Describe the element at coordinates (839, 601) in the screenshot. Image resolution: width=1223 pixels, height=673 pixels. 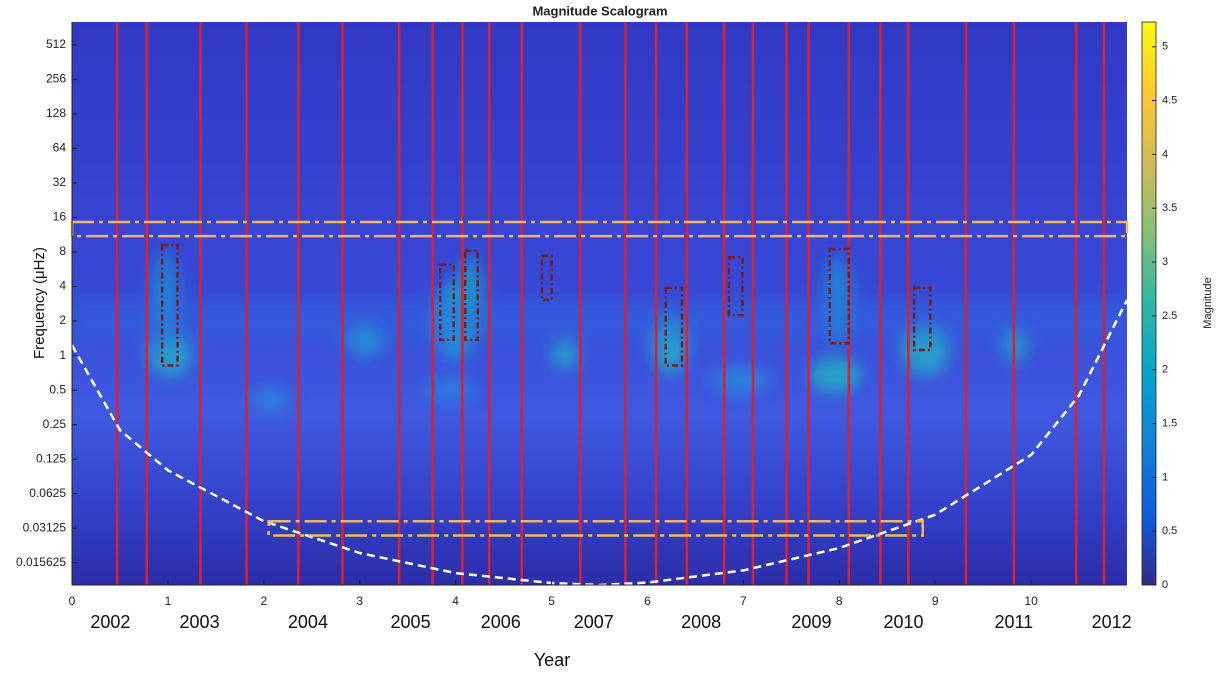
I see `x-tick-label: 8` at that location.